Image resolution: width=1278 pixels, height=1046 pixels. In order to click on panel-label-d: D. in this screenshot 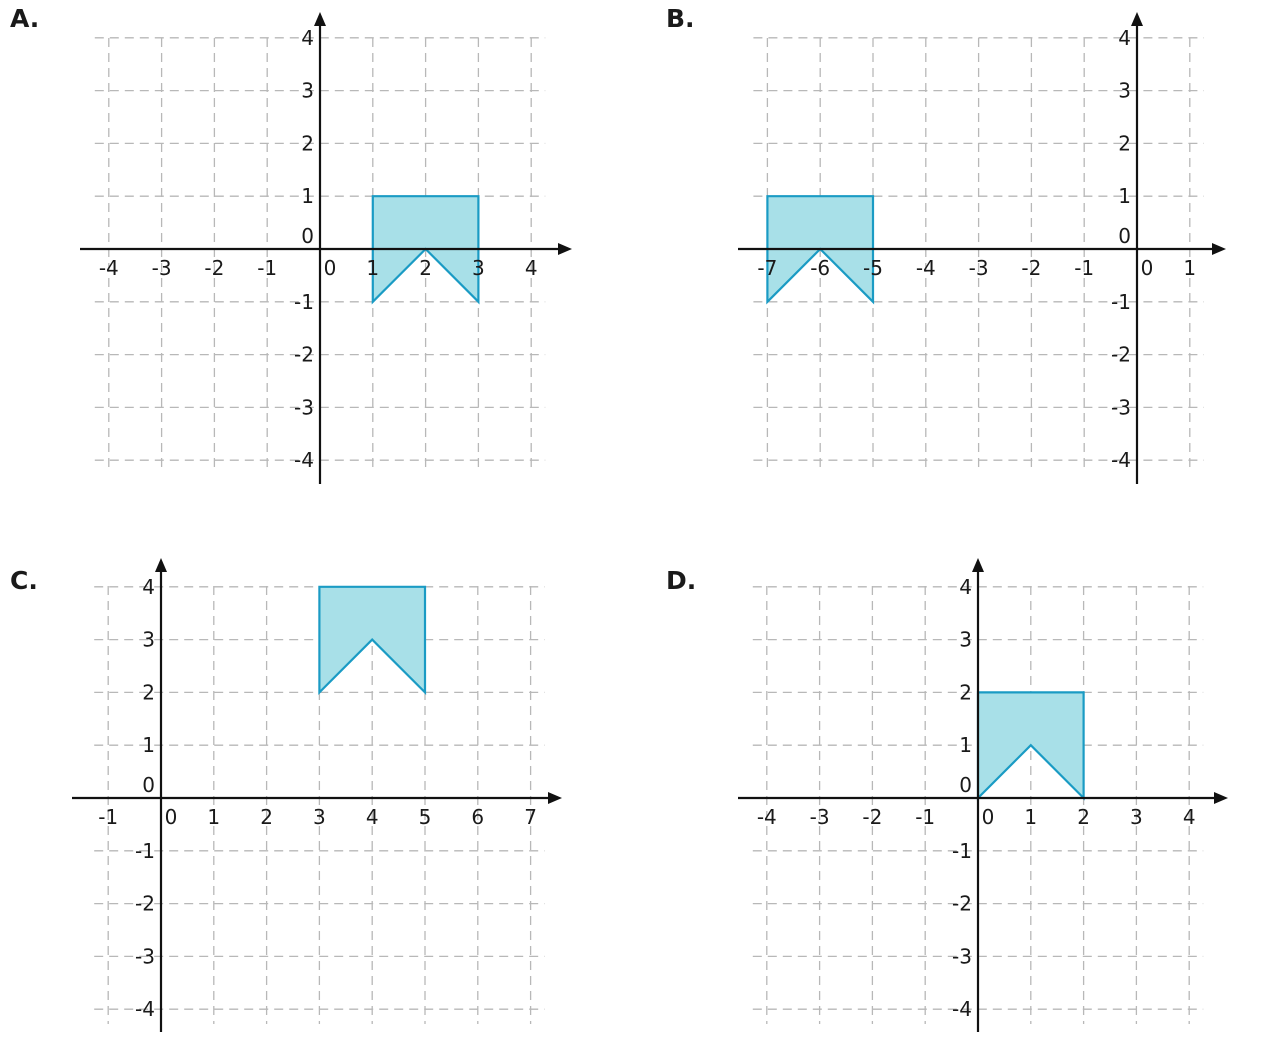, I will do `click(681, 580)`.